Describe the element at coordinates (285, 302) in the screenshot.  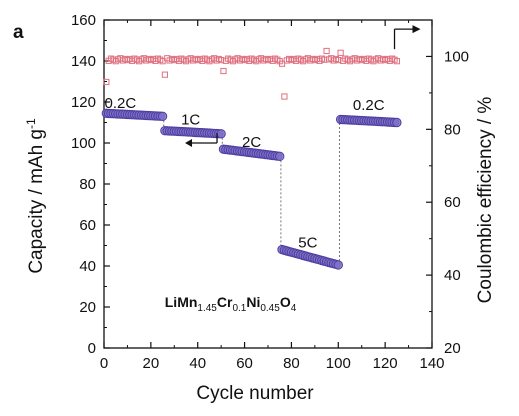
I see `formula-element: O` at that location.